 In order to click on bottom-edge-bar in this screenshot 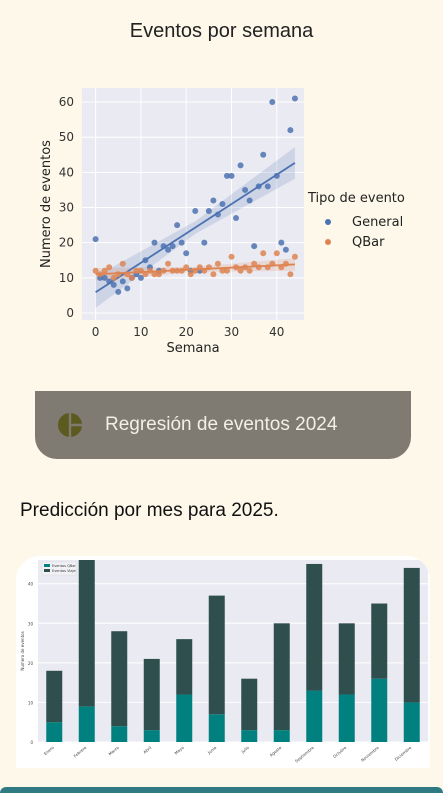, I will do `click(221, 790)`.